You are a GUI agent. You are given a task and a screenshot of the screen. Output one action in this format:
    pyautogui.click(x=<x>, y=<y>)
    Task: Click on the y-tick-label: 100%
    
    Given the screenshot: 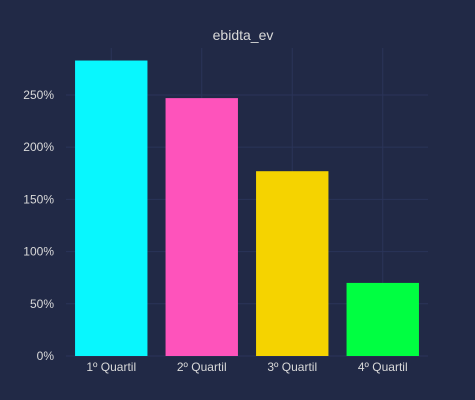 What is the action you would take?
    pyautogui.click(x=38, y=252)
    